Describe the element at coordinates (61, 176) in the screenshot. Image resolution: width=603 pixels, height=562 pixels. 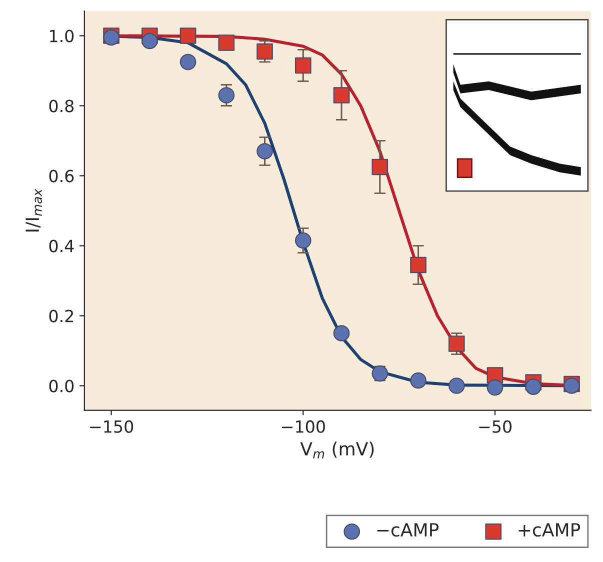
I see `y-tick-label: 0.6` at that location.